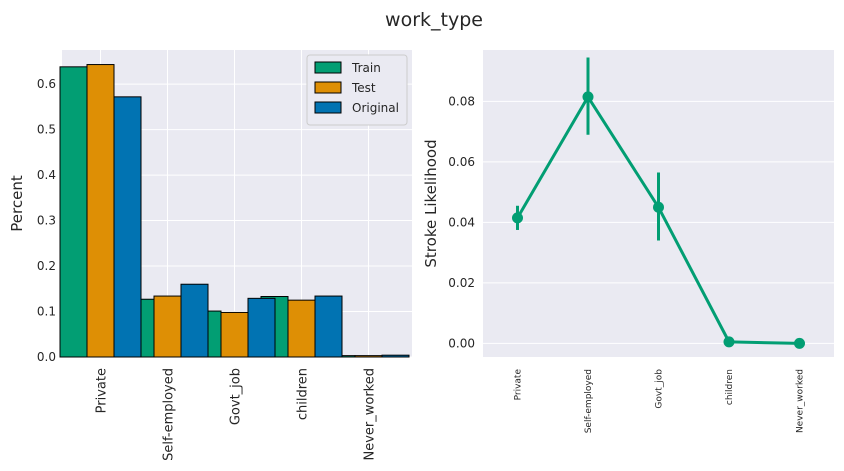 This screenshot has height=471, width=844. Describe the element at coordinates (431, 203) in the screenshot. I see `point-chart-ylabel: Stroke Likelihood` at that location.